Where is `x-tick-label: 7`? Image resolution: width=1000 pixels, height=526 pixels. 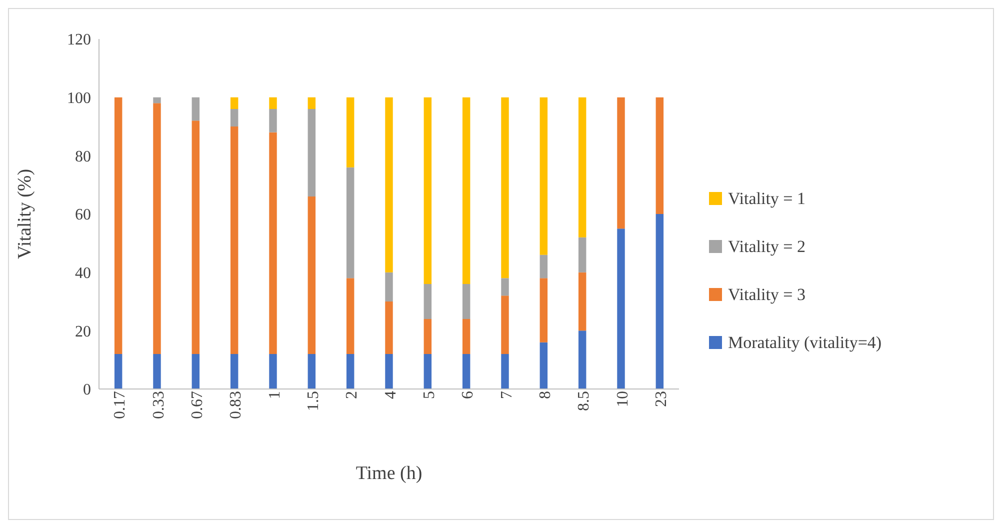
x-tick-label: 7 is located at coordinates (507, 395).